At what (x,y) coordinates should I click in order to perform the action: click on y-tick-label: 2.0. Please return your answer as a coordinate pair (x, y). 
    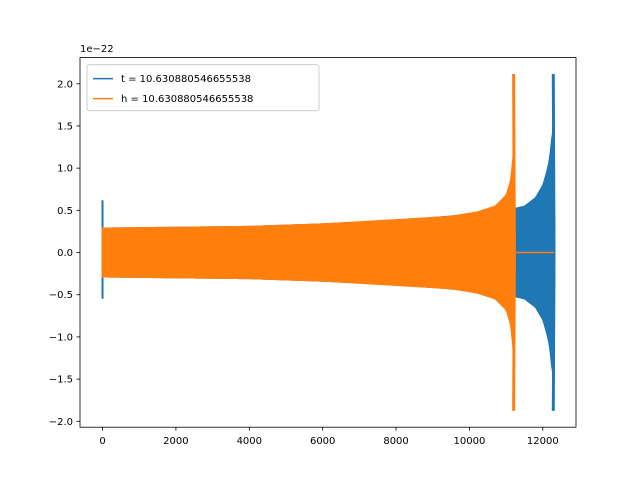
    Looking at the image, I should click on (65, 84).